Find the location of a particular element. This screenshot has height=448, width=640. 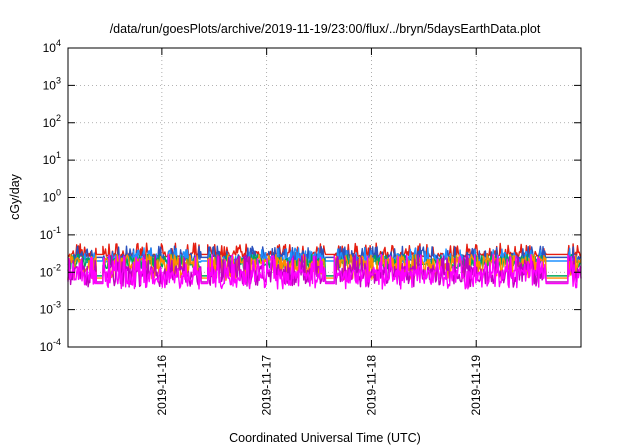

x-tick-label: 2019-11-17 is located at coordinates (267, 385).